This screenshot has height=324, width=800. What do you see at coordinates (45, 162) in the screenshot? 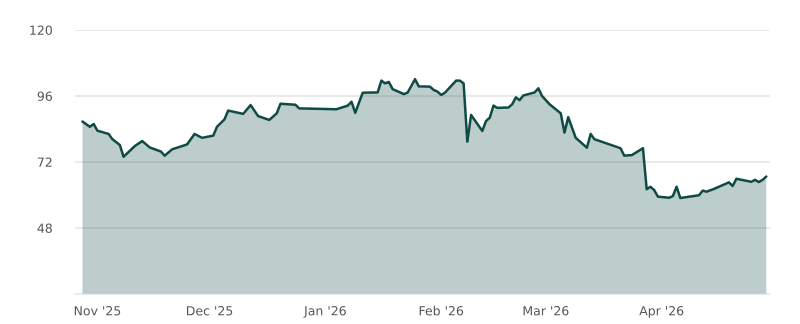
I see `y-tick-label: 72` at bounding box center [45, 162].